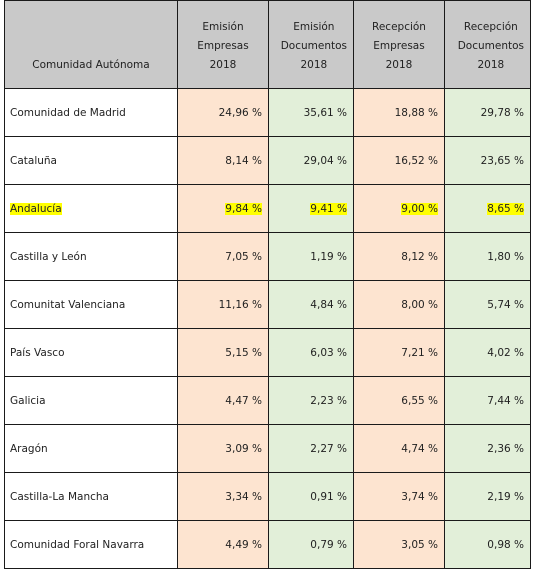 Image resolution: width=542 pixels, height=569 pixels. I want to click on column-header-emision-documentos: Emisión Documentos 2018, so click(311, 44).